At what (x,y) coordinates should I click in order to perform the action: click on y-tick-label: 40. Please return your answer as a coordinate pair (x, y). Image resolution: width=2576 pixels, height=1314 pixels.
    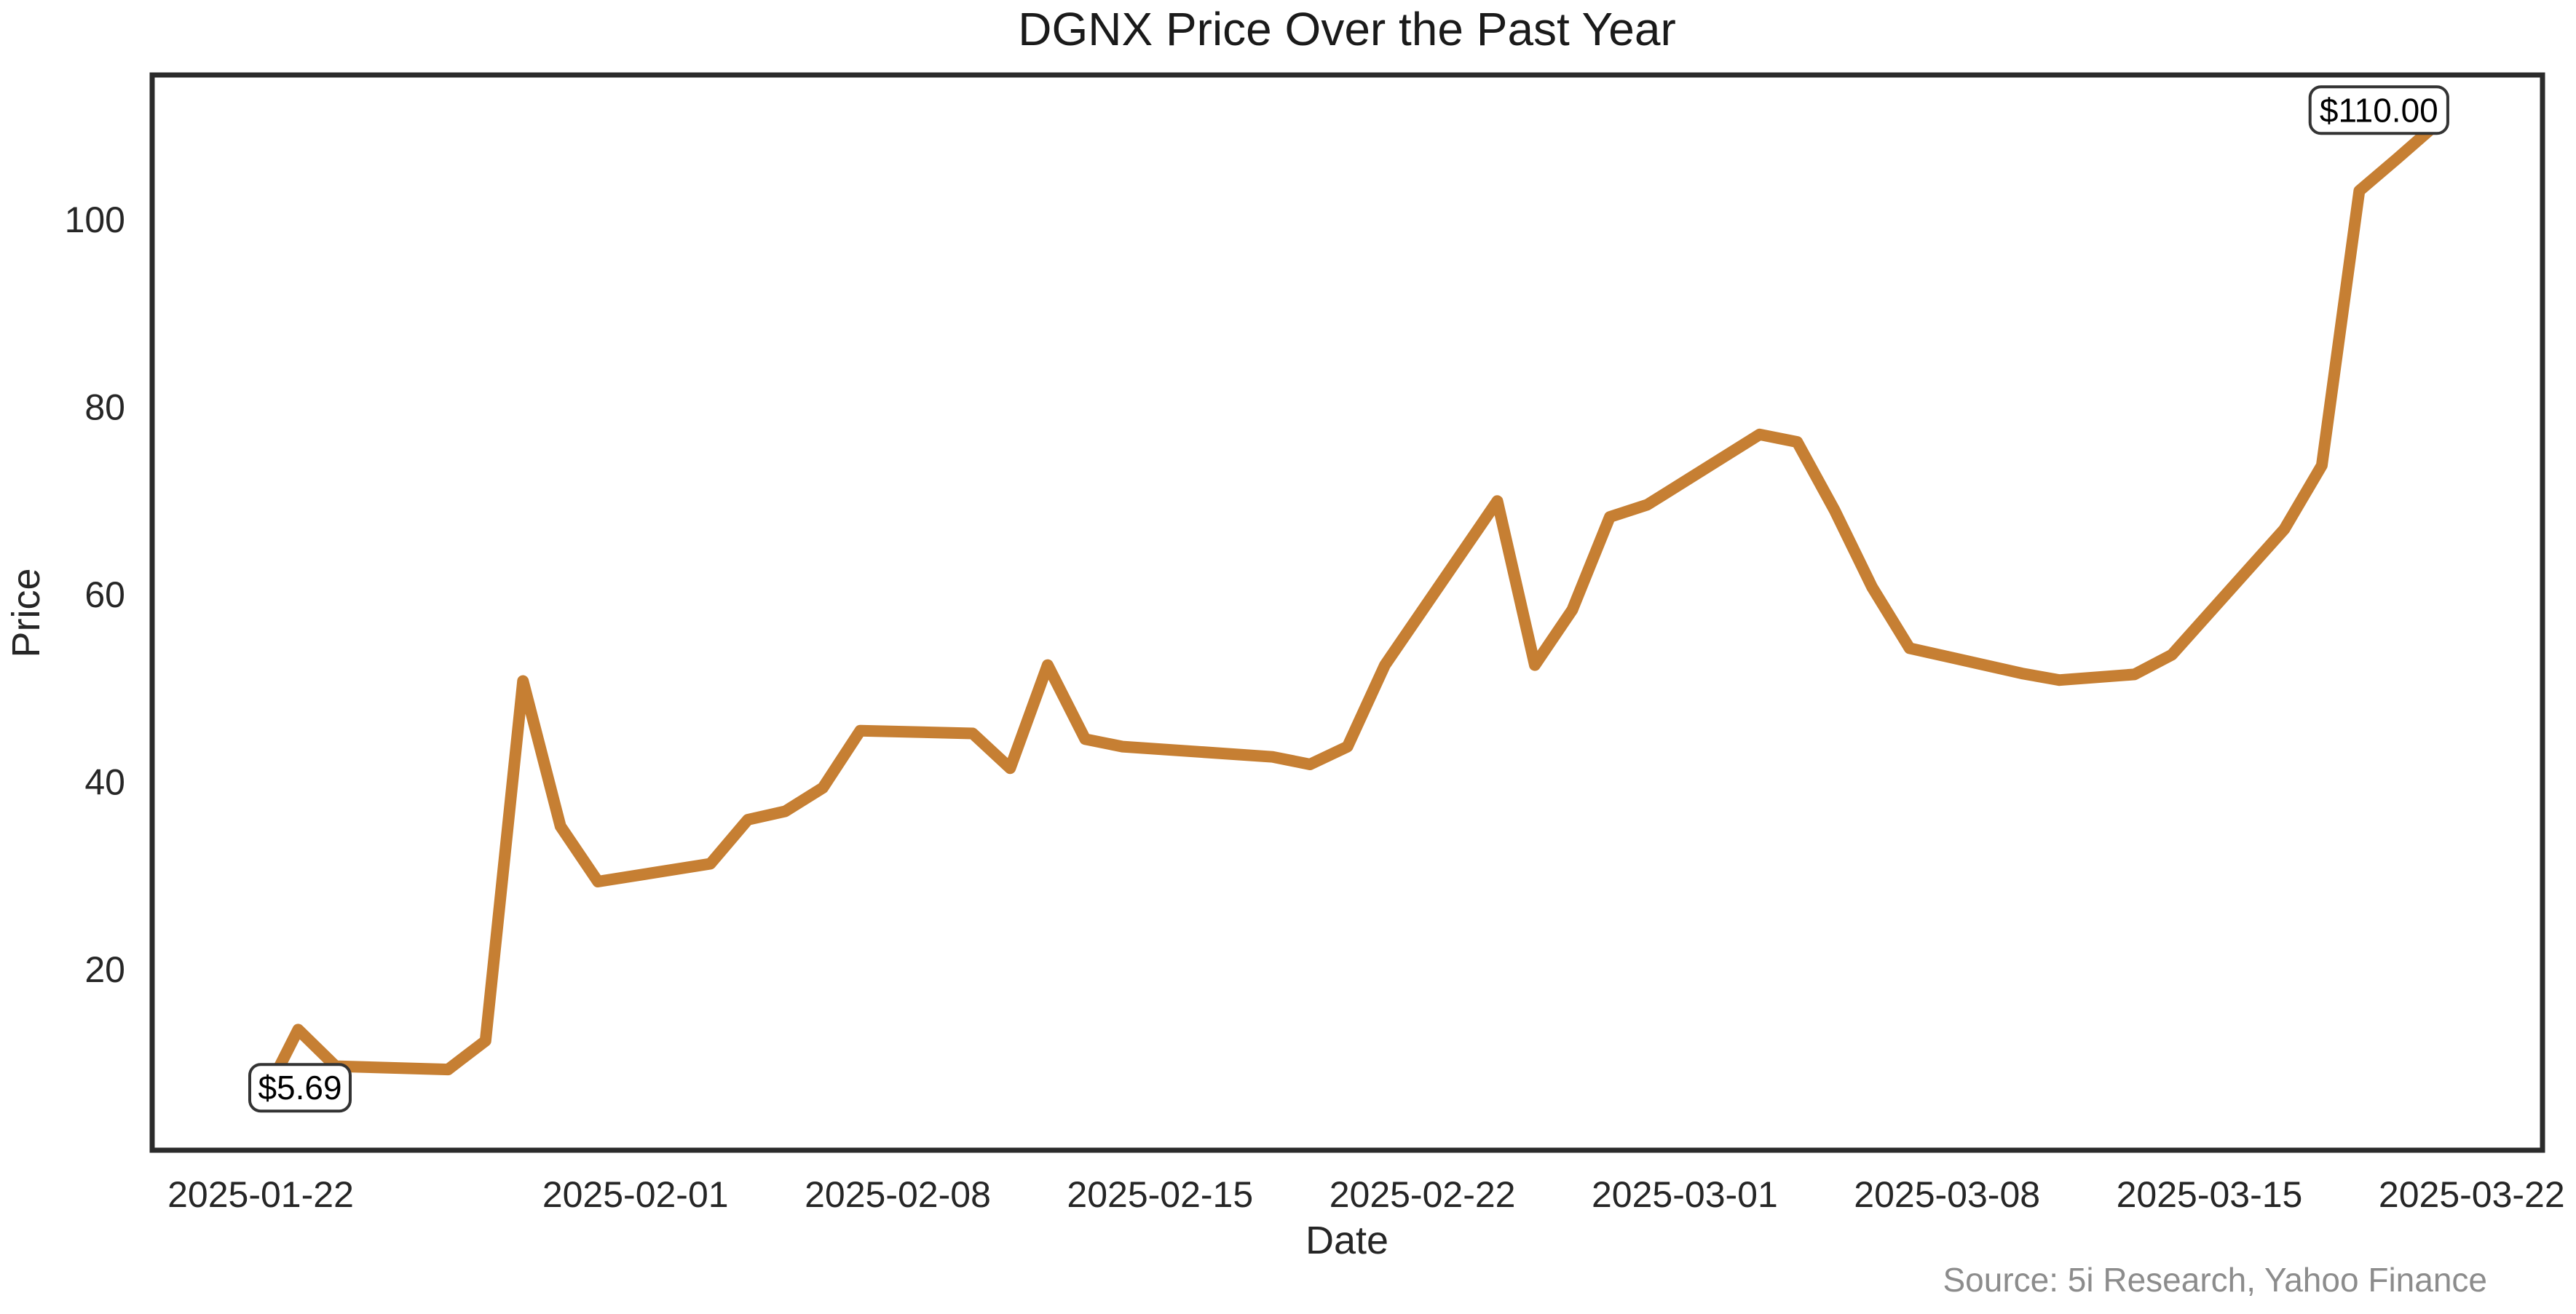
    Looking at the image, I should click on (104, 783).